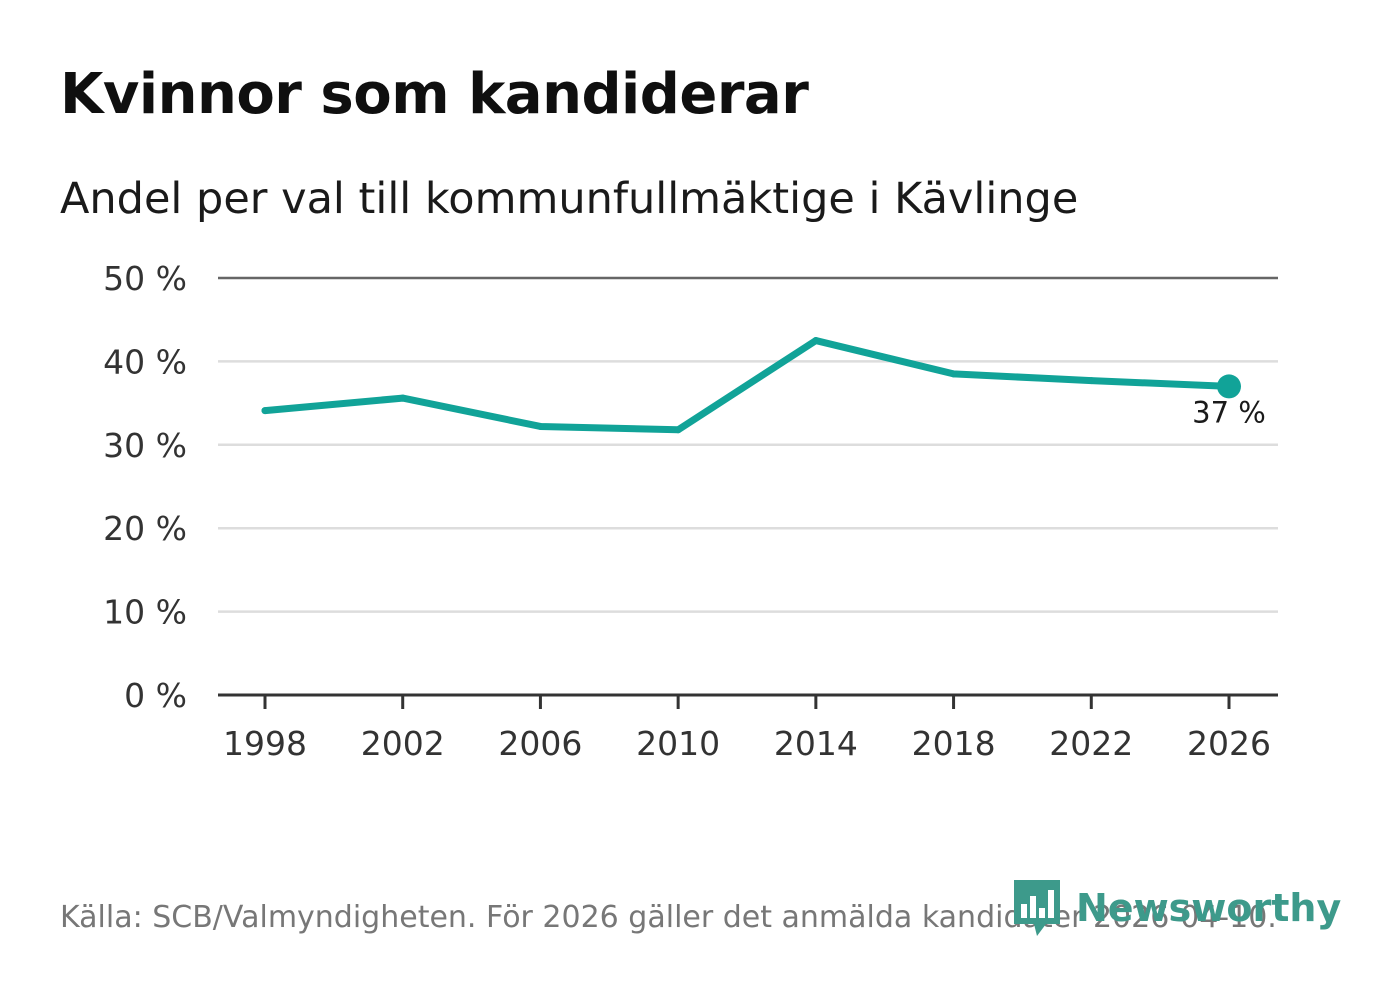  What do you see at coordinates (678, 743) in the screenshot?
I see `x-tick-label: 2010` at bounding box center [678, 743].